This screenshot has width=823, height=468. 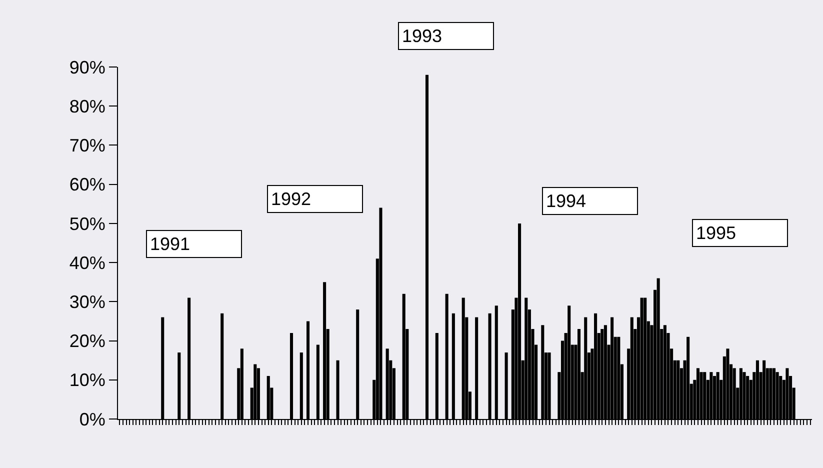 I want to click on y-tick-label: 40%, so click(x=87, y=262).